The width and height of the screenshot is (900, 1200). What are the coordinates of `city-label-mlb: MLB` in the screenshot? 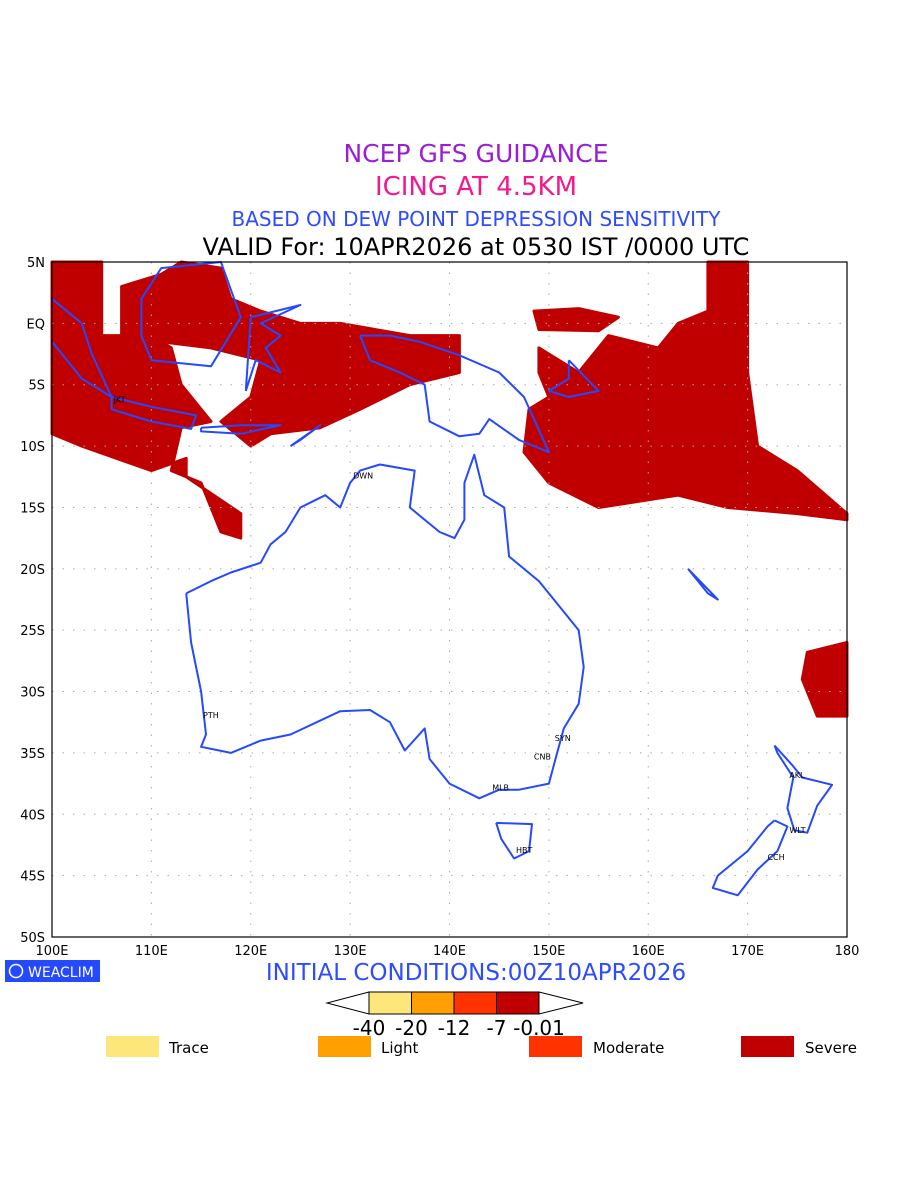 It's located at (500, 787).